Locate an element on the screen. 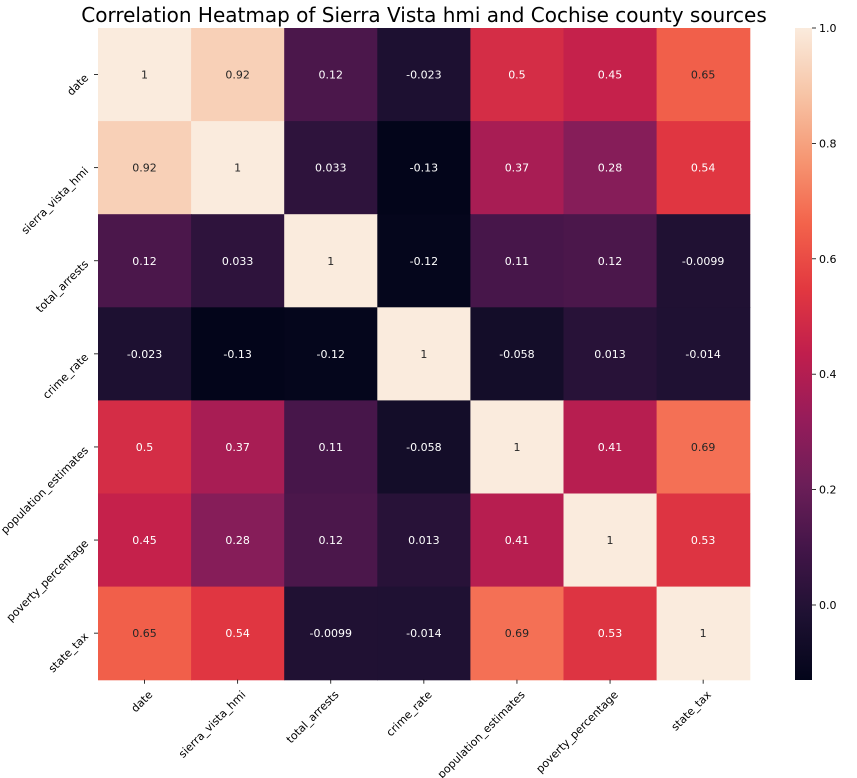 Image resolution: width=857 pixels, height=778 pixels. cell-value-label: -0.13 is located at coordinates (424, 168).